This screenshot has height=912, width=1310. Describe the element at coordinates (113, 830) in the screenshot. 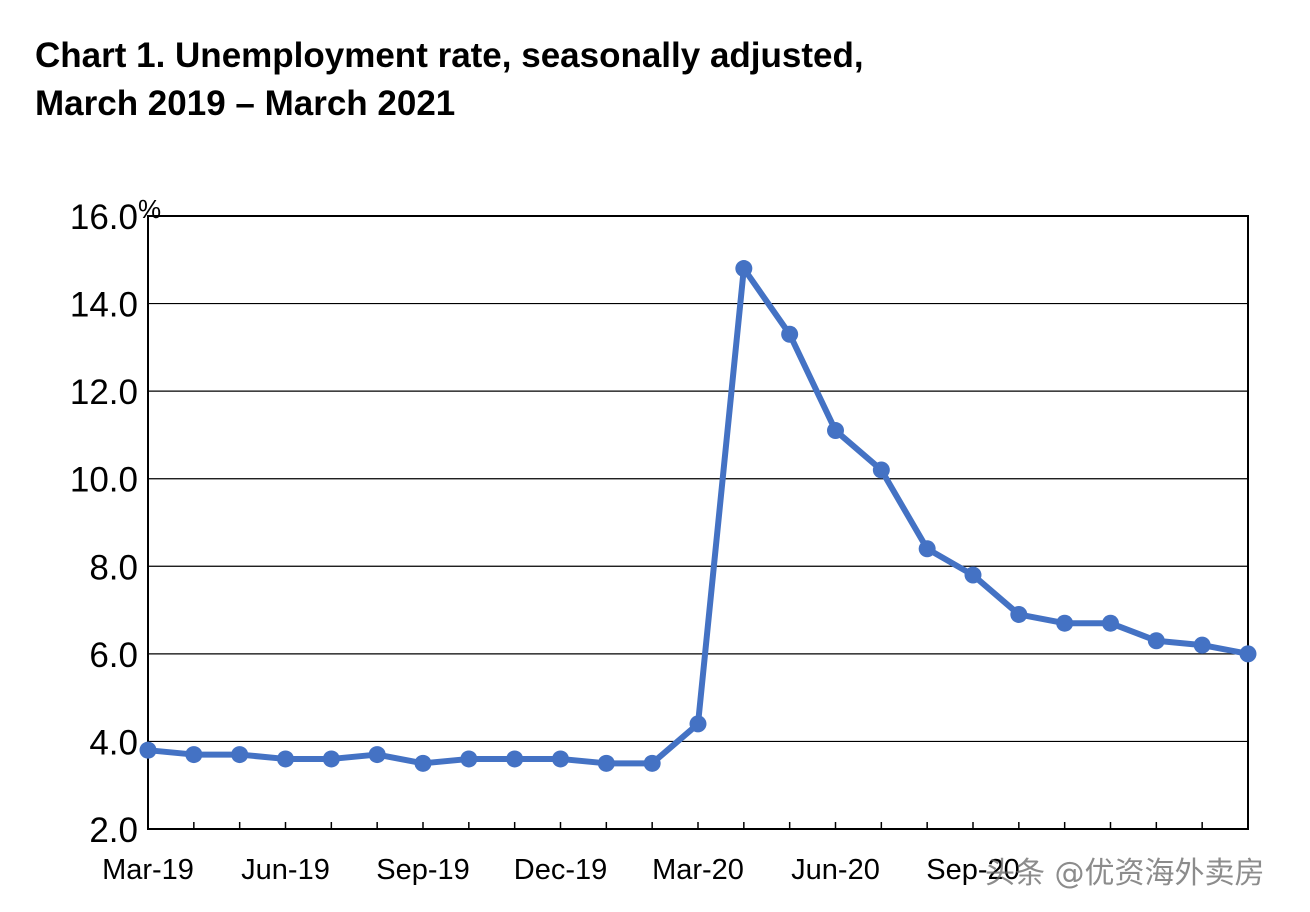

I see `y-tick-label: 2.0` at that location.